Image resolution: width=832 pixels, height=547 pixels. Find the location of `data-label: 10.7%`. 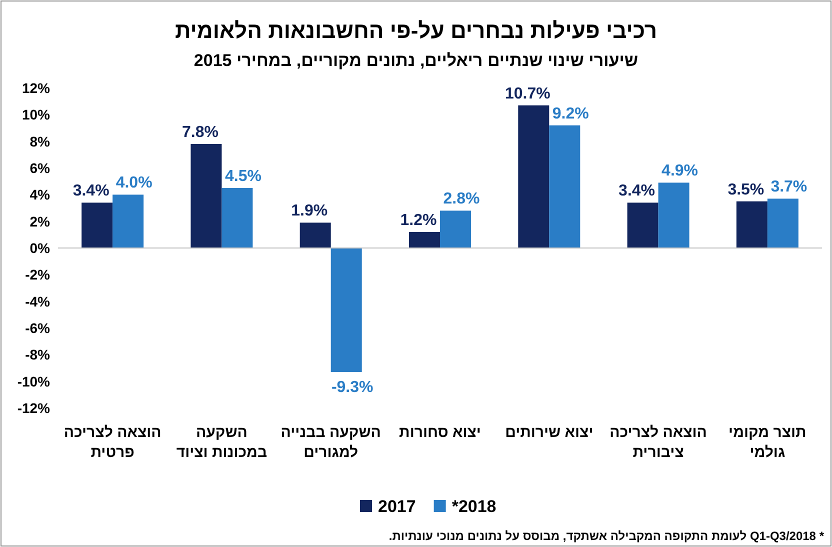

data-label: 10.7% is located at coordinates (527, 93).